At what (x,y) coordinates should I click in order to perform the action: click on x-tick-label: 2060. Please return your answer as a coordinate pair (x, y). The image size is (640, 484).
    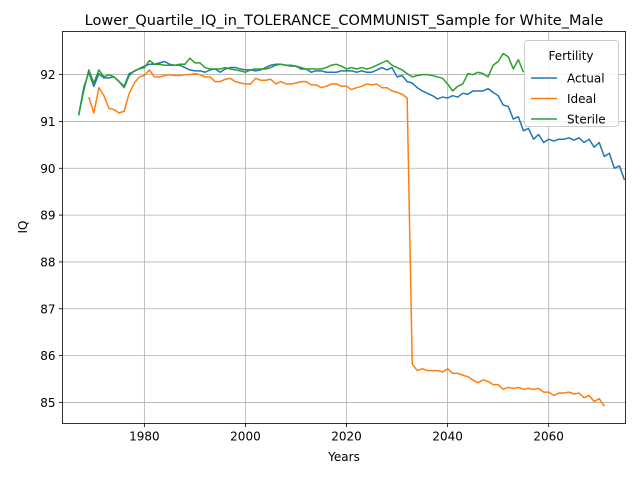
    Looking at the image, I should click on (548, 437).